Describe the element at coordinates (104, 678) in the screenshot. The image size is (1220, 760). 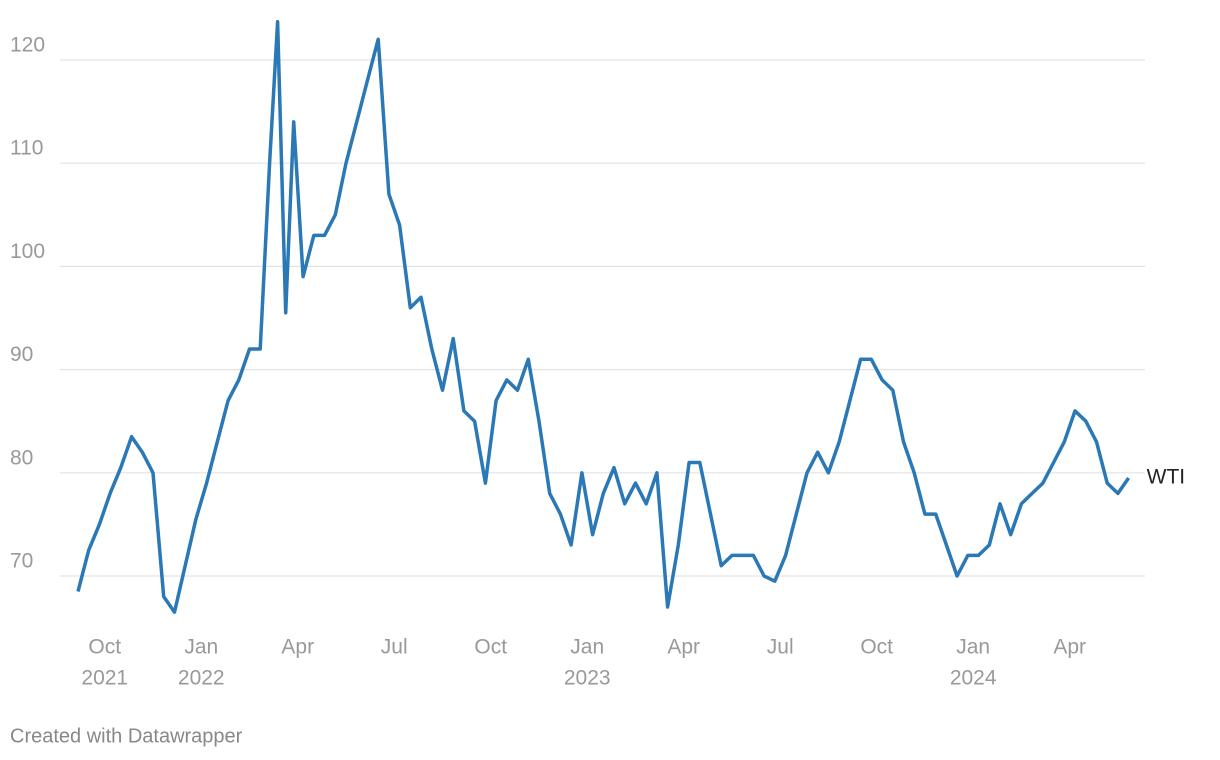
I see `x-tick-year: 2021` at that location.